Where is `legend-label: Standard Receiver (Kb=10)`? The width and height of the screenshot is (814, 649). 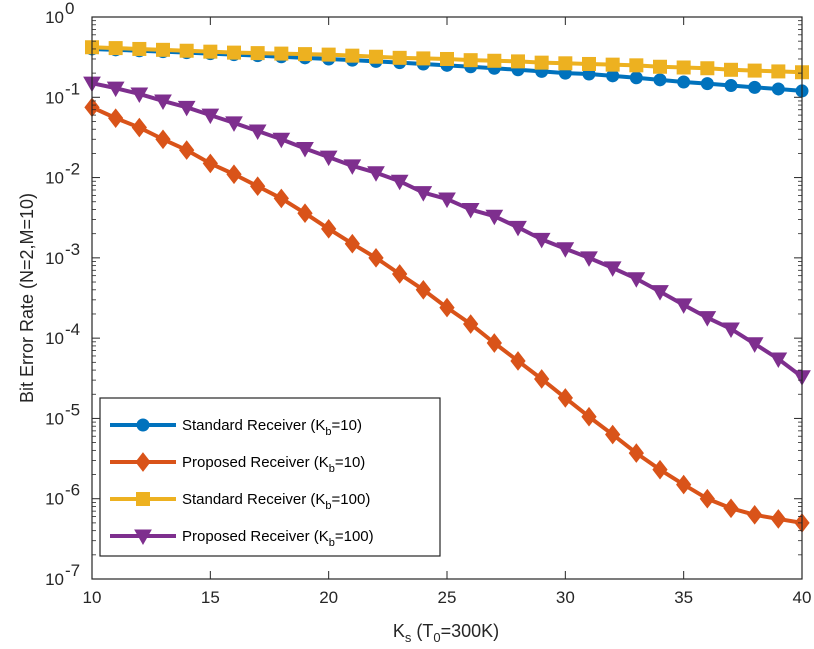
legend-label: Standard Receiver (Kb=10) is located at coordinates (272, 427).